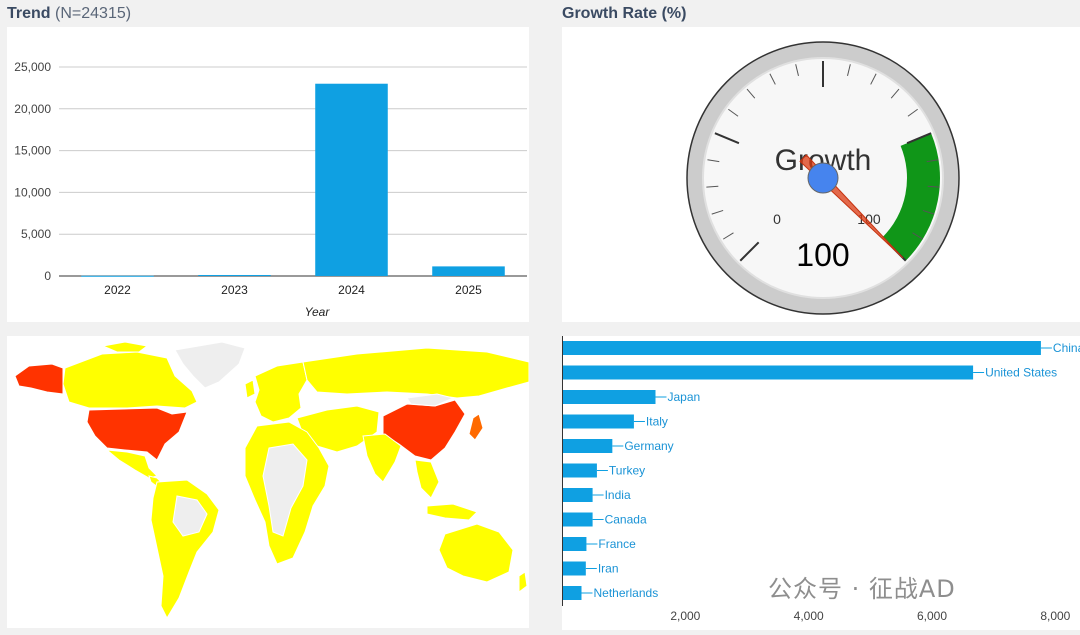  What do you see at coordinates (523, 582) in the screenshot?
I see `map-region-new-zealand` at bounding box center [523, 582].